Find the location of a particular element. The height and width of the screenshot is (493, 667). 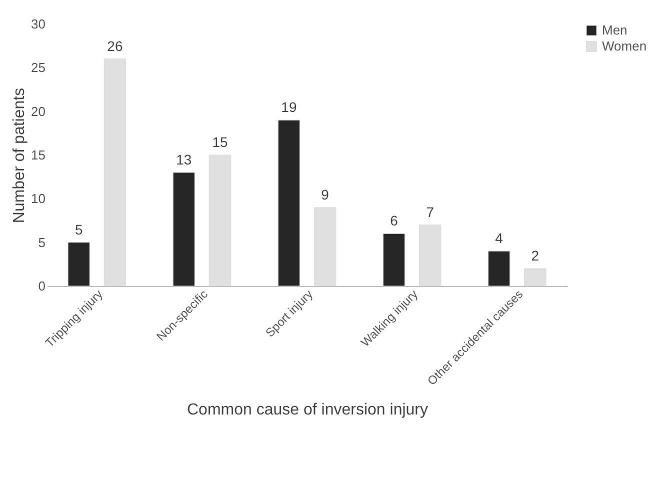

y-tick-label: 20 is located at coordinates (38, 111).